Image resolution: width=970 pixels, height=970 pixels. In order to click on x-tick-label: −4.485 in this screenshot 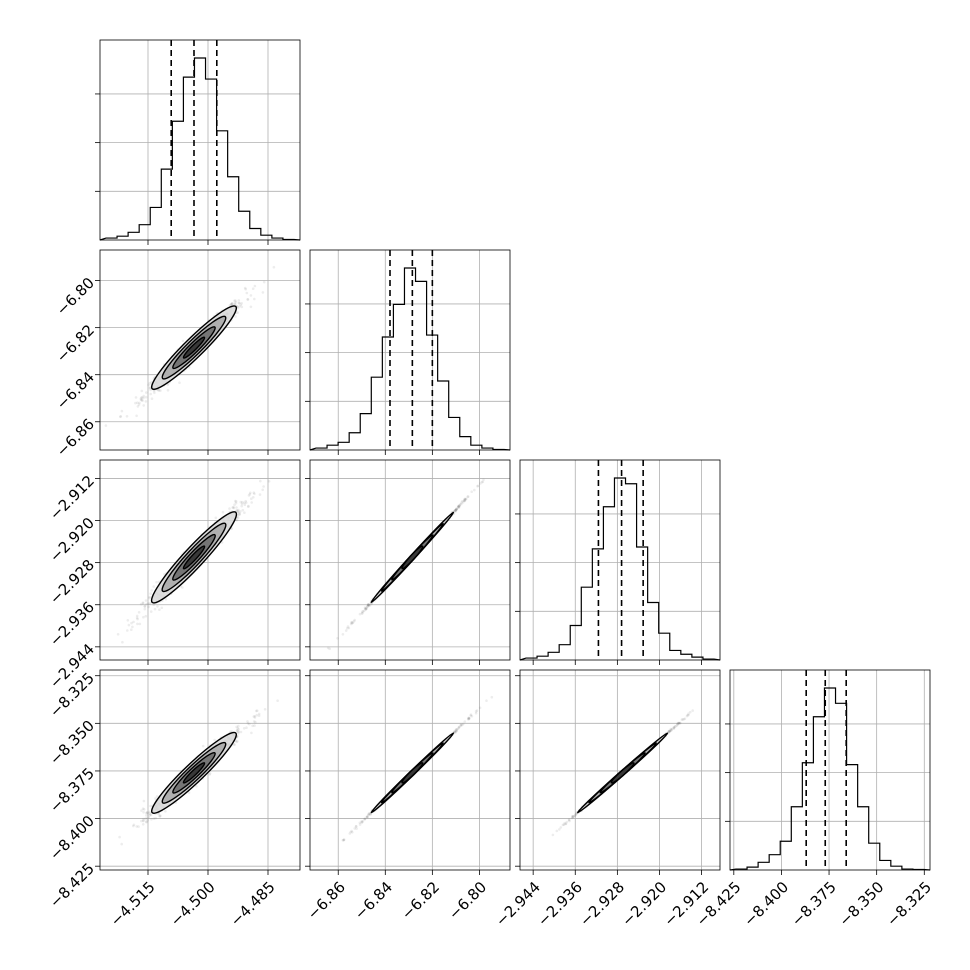, I will do `click(253, 904)`.